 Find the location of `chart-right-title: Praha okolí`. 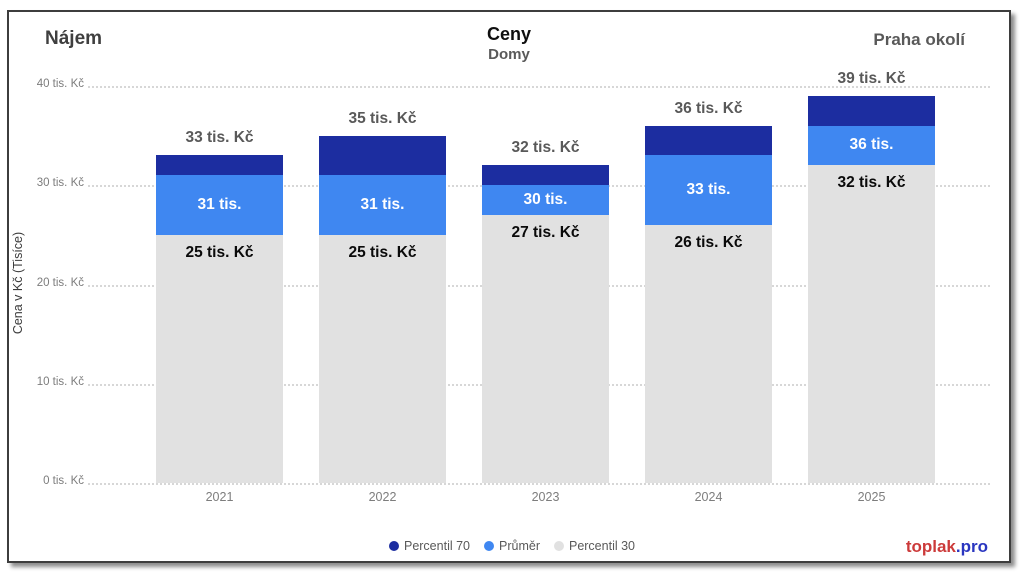

chart-right-title: Praha okolí is located at coordinates (919, 39).